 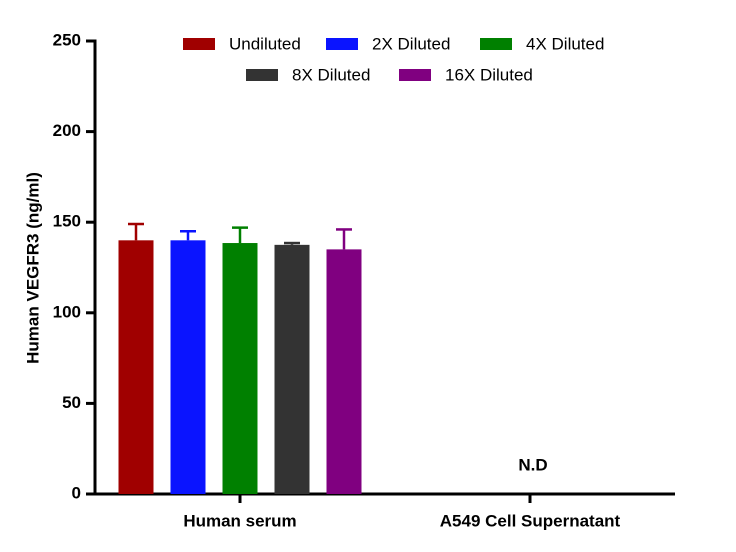 I want to click on x-tick-label: Human serum, so click(x=239, y=520).